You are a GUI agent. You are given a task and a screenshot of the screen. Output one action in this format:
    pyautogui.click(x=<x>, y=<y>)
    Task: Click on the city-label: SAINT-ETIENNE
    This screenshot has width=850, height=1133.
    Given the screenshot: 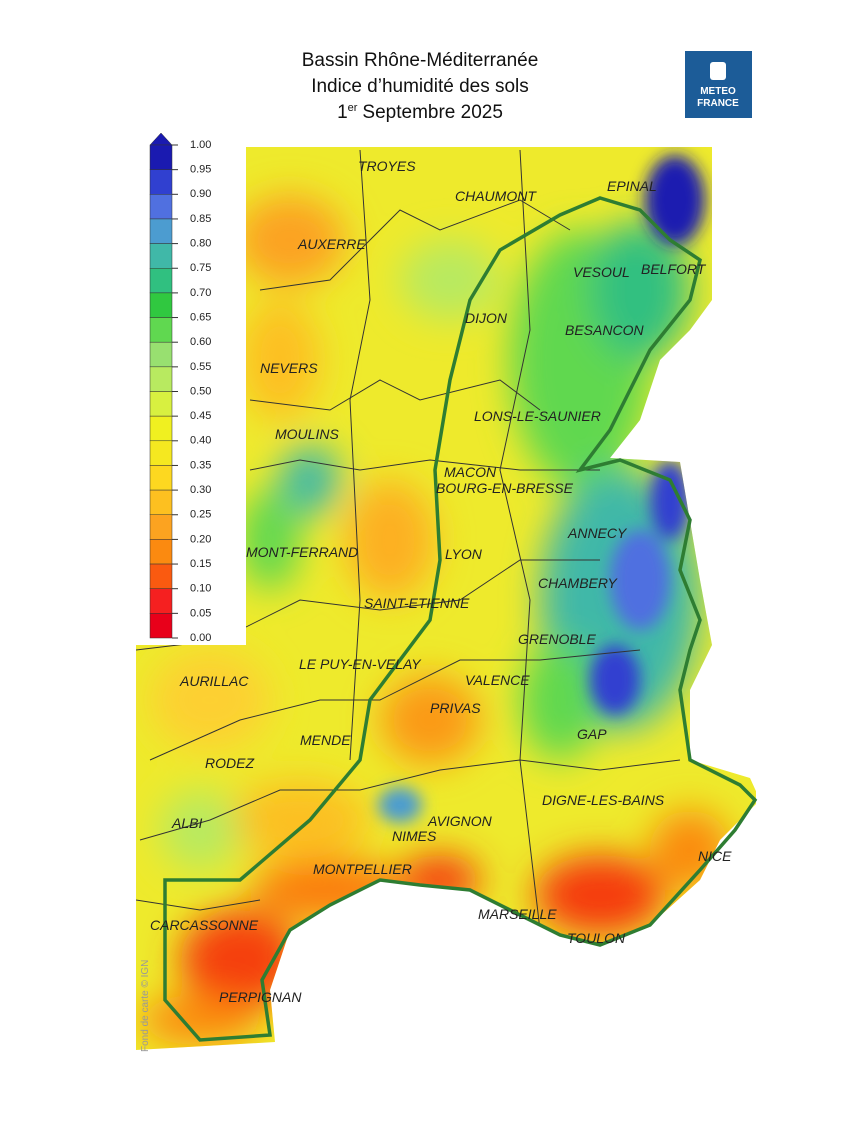 What is the action you would take?
    pyautogui.click(x=417, y=603)
    